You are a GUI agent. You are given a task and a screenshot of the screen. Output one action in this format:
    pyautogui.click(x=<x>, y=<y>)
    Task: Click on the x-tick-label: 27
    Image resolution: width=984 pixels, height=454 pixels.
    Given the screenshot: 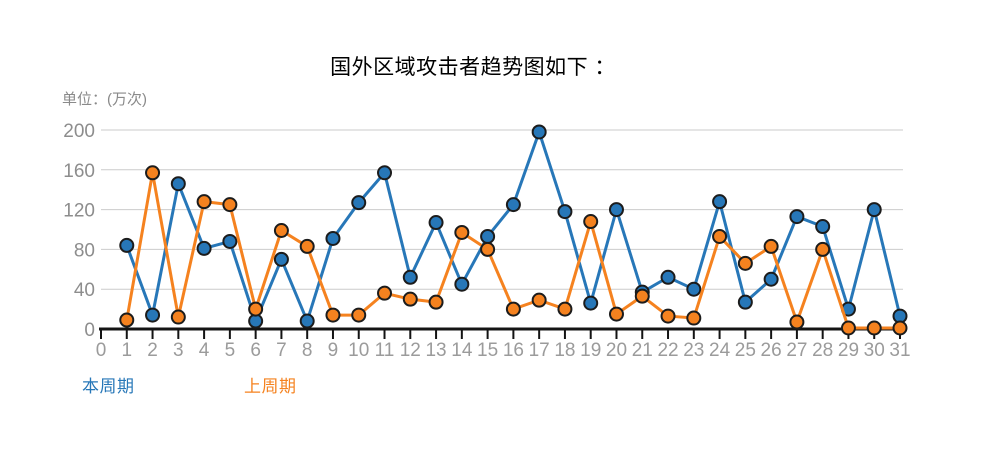 What is the action you would take?
    pyautogui.click(x=796, y=350)
    